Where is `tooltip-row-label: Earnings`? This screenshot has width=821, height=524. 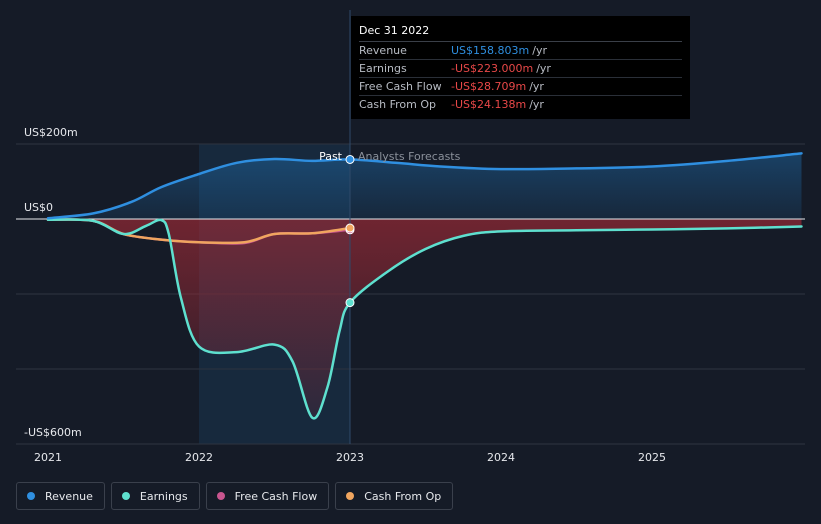
tooltip-row-label: Earnings is located at coordinates (383, 68).